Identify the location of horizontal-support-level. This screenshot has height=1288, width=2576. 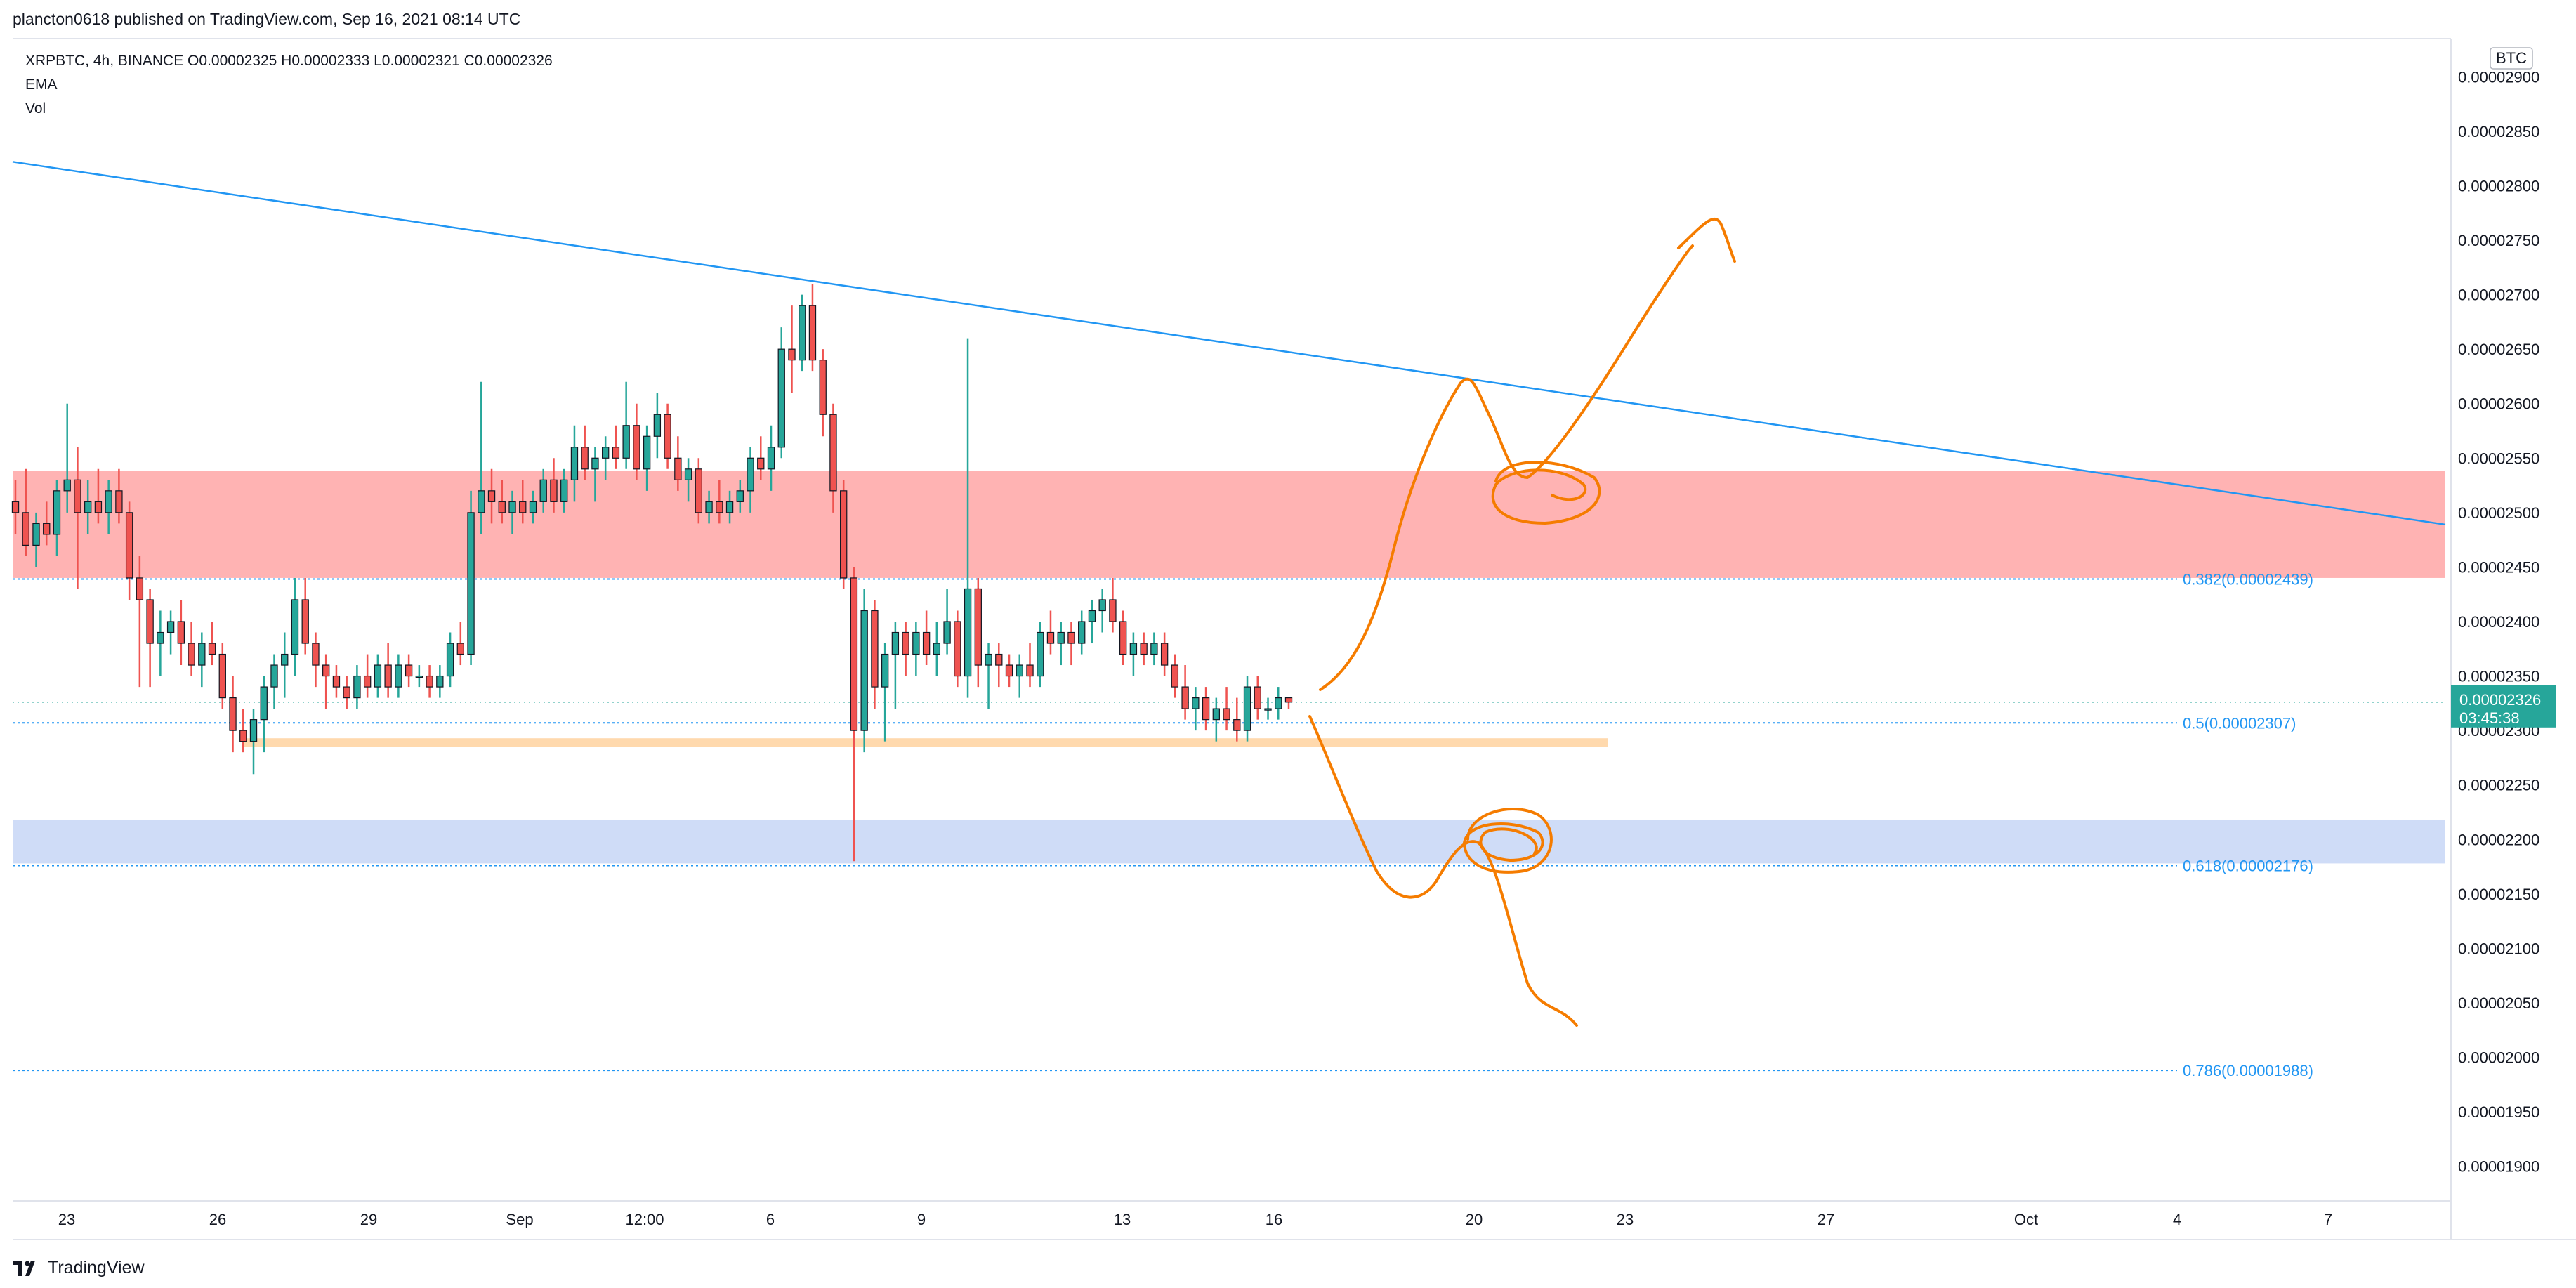
(925, 742).